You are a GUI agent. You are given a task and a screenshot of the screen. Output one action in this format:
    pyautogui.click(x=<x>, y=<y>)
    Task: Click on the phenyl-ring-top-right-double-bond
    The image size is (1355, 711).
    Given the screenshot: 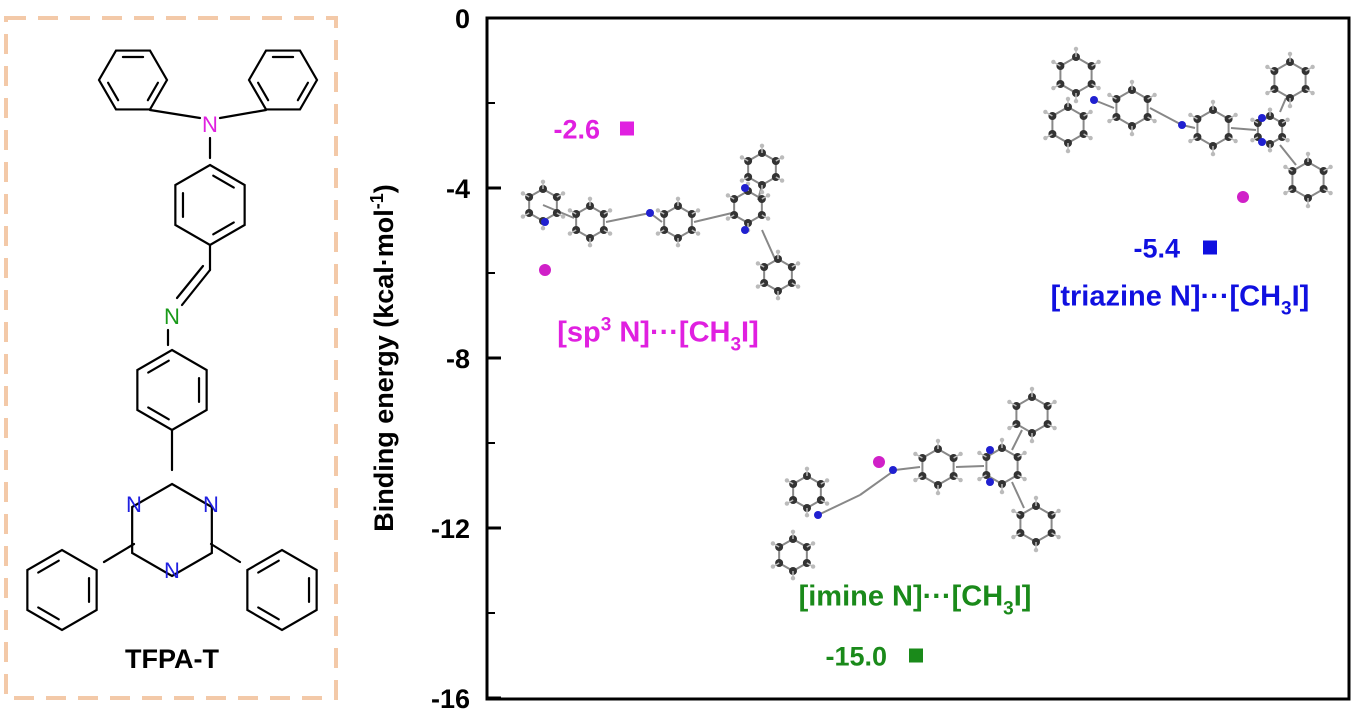 What is the action you would take?
    pyautogui.click(x=263, y=91)
    